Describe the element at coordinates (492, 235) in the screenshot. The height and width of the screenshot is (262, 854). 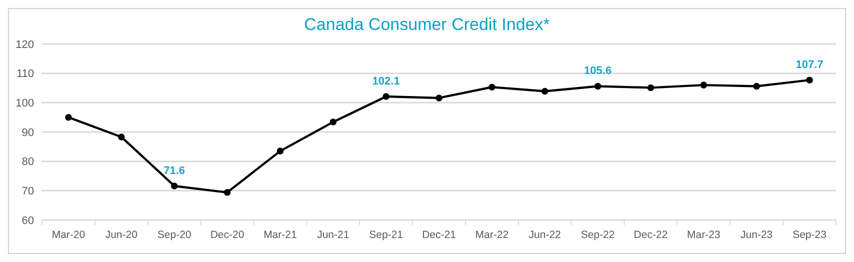
I see `x-tick-label: Mar-22` at that location.